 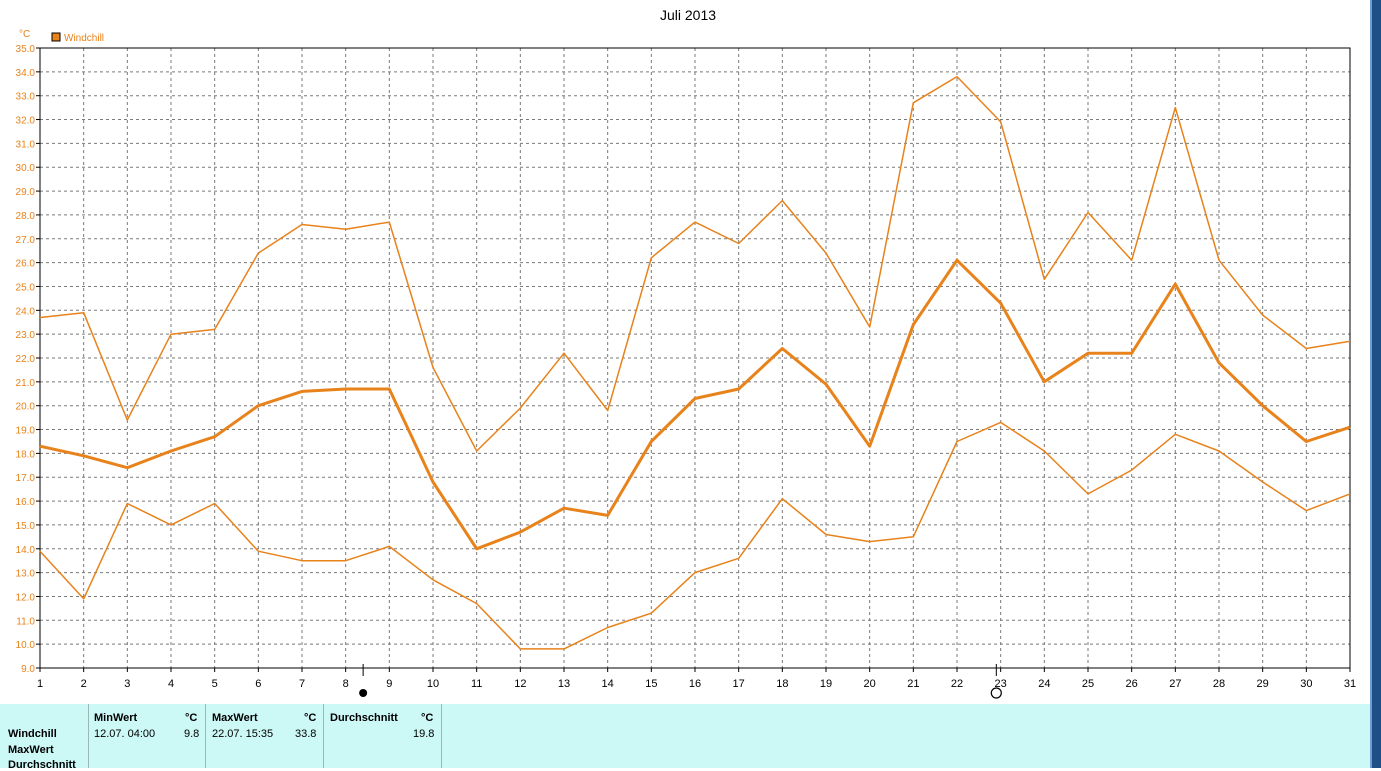 What do you see at coordinates (695, 684) in the screenshot?
I see `x-tick-label: 16` at bounding box center [695, 684].